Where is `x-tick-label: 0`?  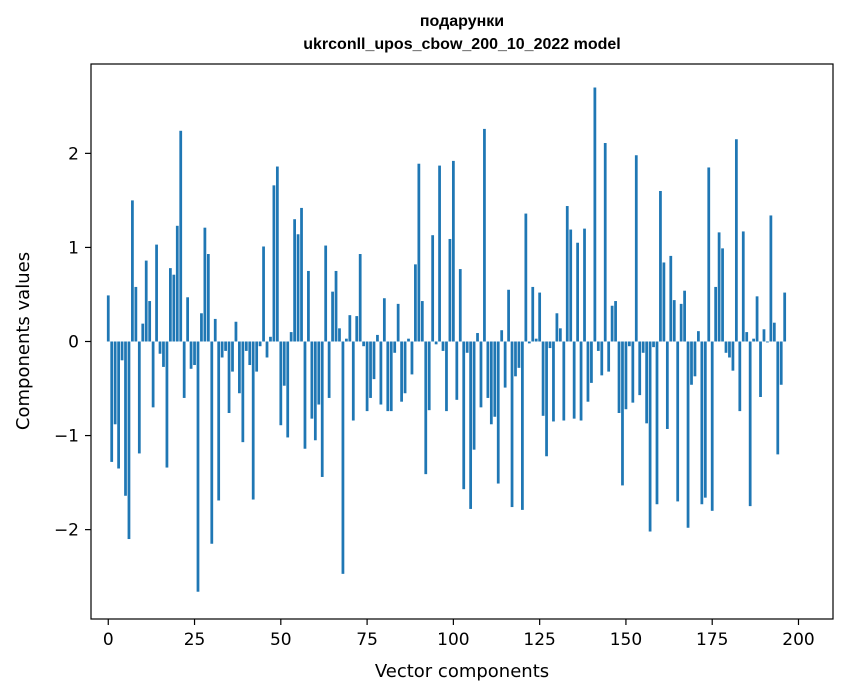
x-tick-label: 0 is located at coordinates (108, 640).